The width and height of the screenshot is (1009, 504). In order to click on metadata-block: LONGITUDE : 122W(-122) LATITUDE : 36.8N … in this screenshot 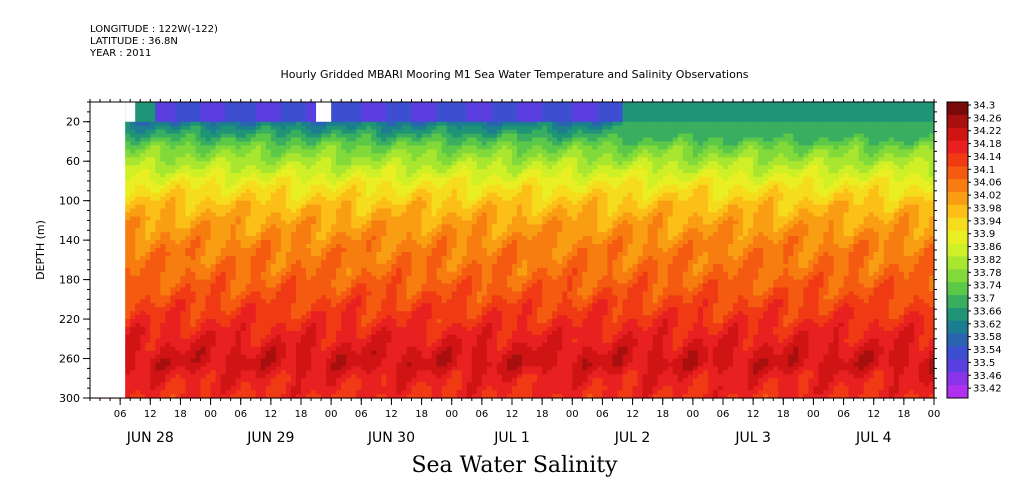, I will do `click(154, 42)`.